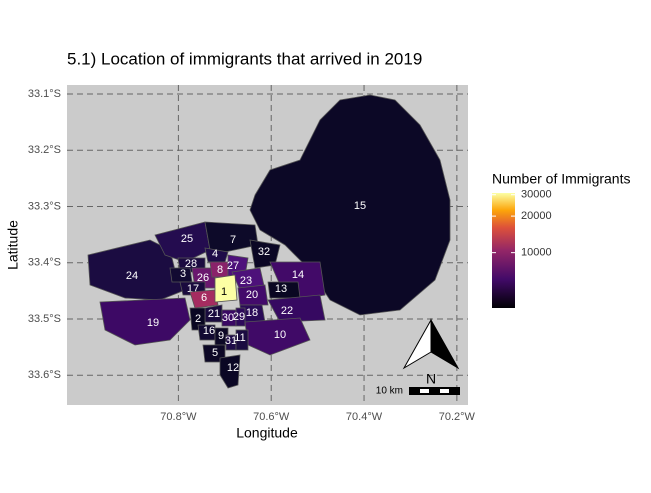 This screenshot has height=493, width=651. I want to click on y-tick-label: 33.5°S, so click(44, 319).